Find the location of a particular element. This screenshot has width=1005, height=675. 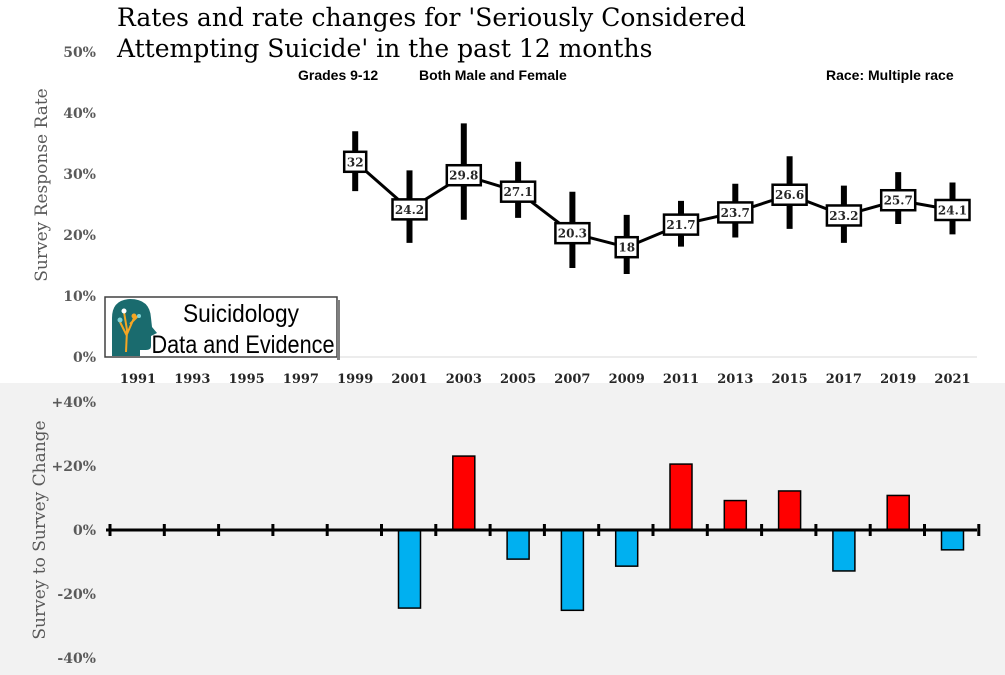

x-tick-label: 2011 is located at coordinates (681, 379).